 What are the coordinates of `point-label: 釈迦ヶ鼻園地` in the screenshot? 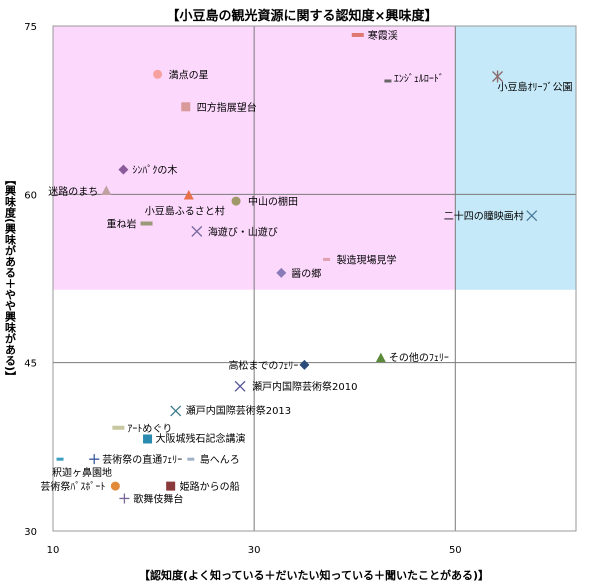 It's located at (82, 472).